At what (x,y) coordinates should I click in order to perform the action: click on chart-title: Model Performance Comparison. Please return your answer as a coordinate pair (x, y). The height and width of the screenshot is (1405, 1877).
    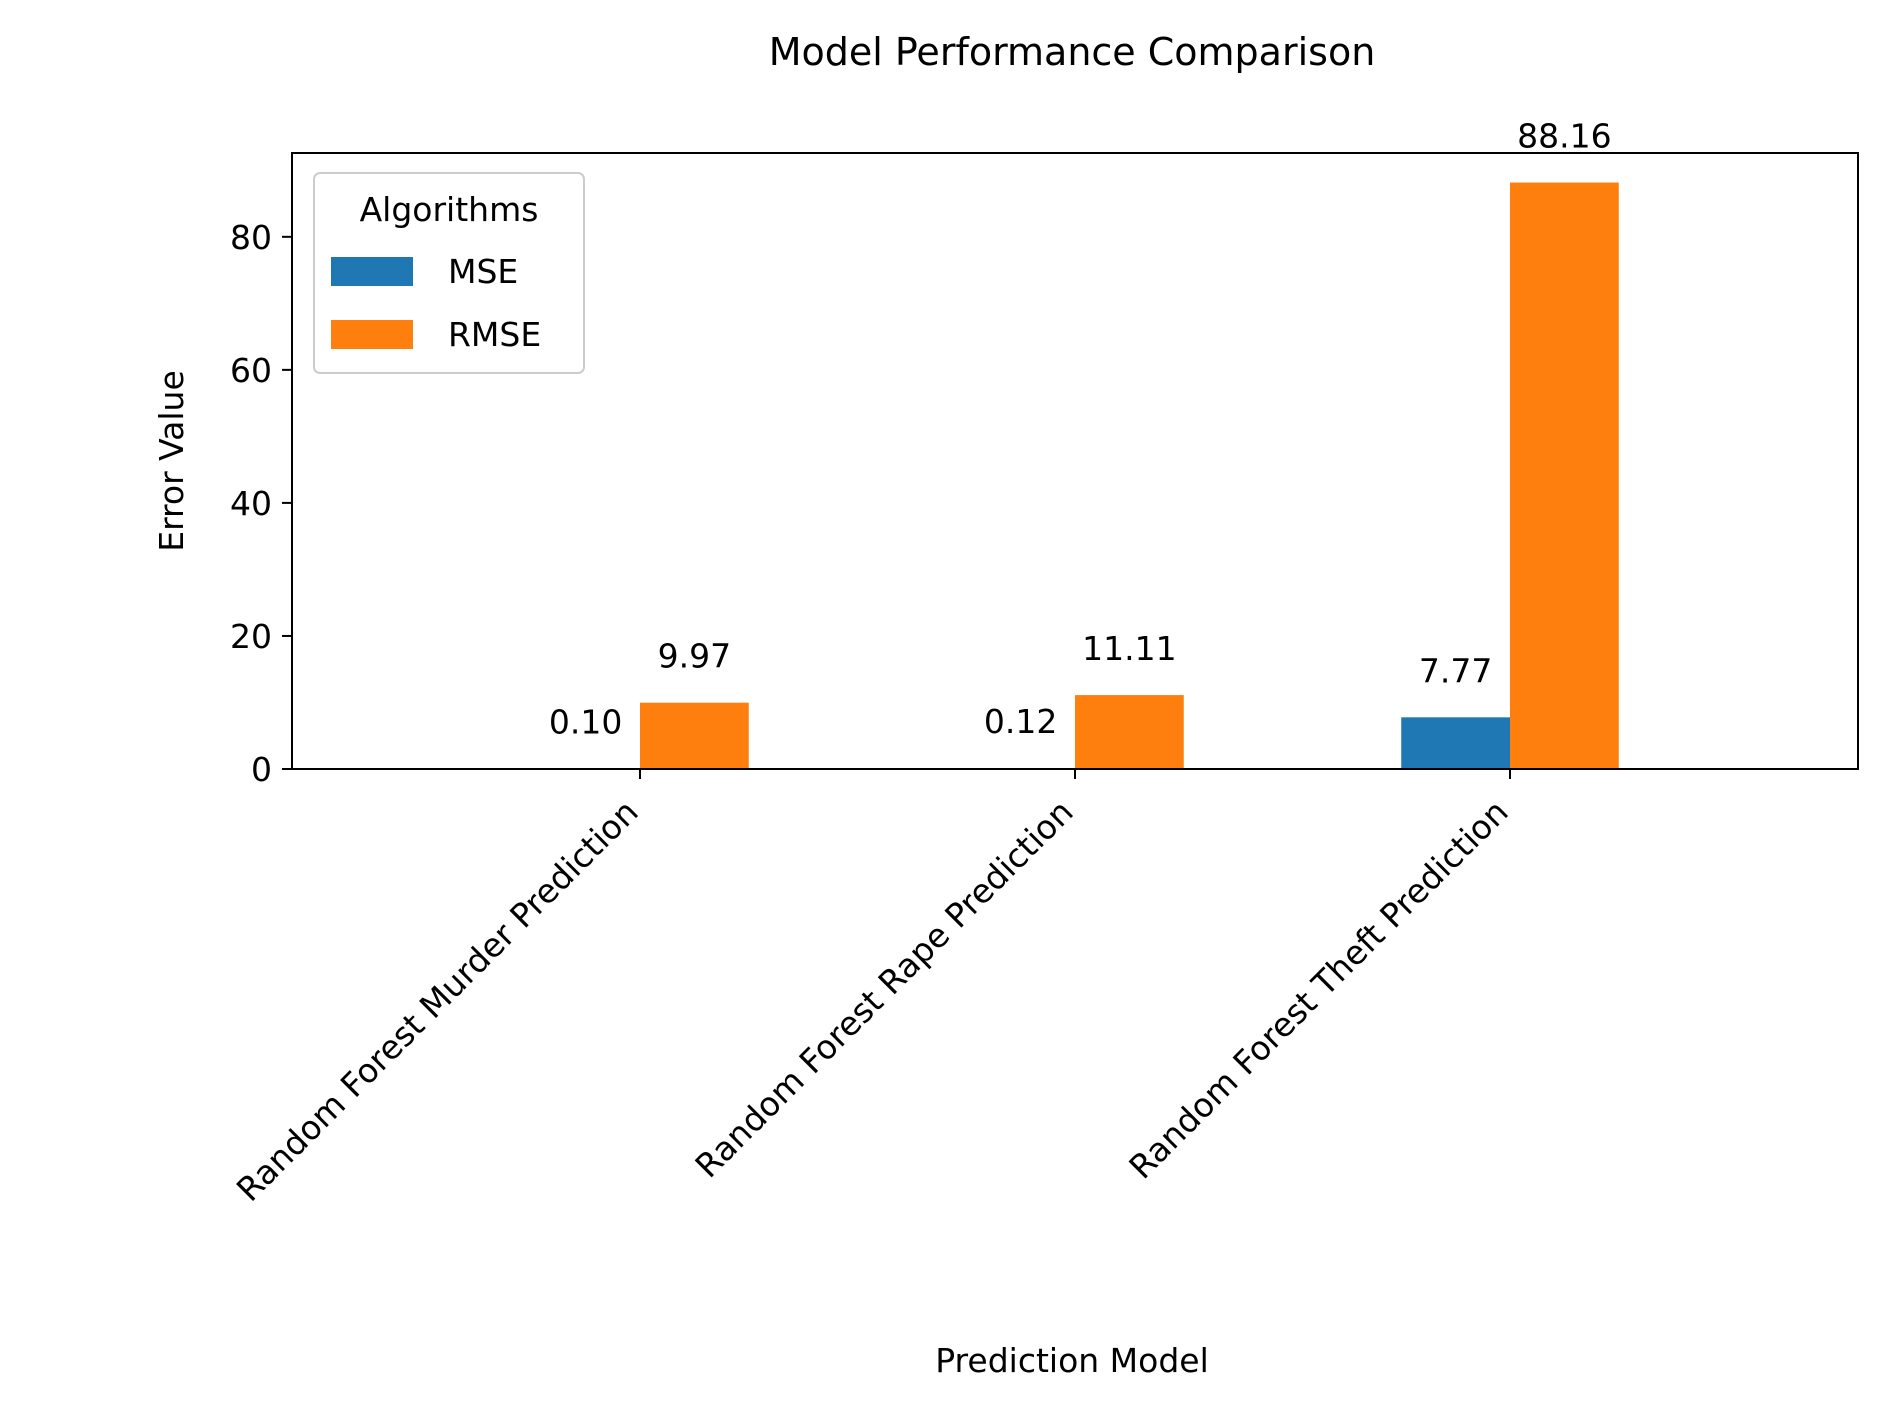
    Looking at the image, I should click on (1072, 52).